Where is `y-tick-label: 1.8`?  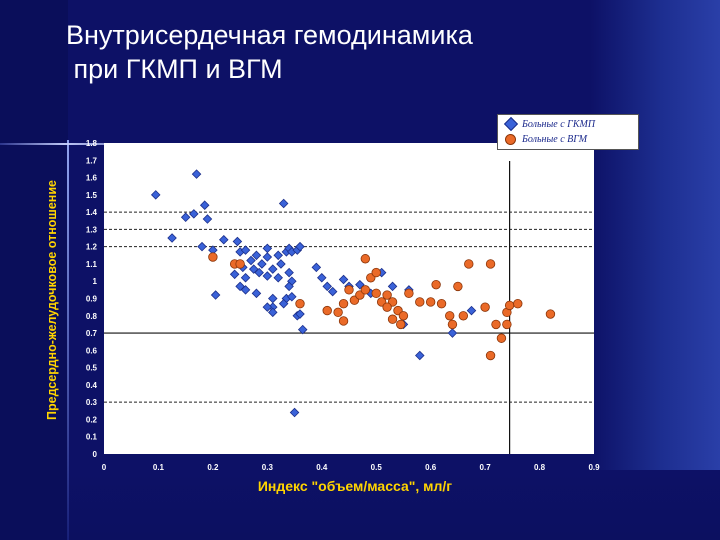 y-tick-label: 1.8 is located at coordinates (92, 143).